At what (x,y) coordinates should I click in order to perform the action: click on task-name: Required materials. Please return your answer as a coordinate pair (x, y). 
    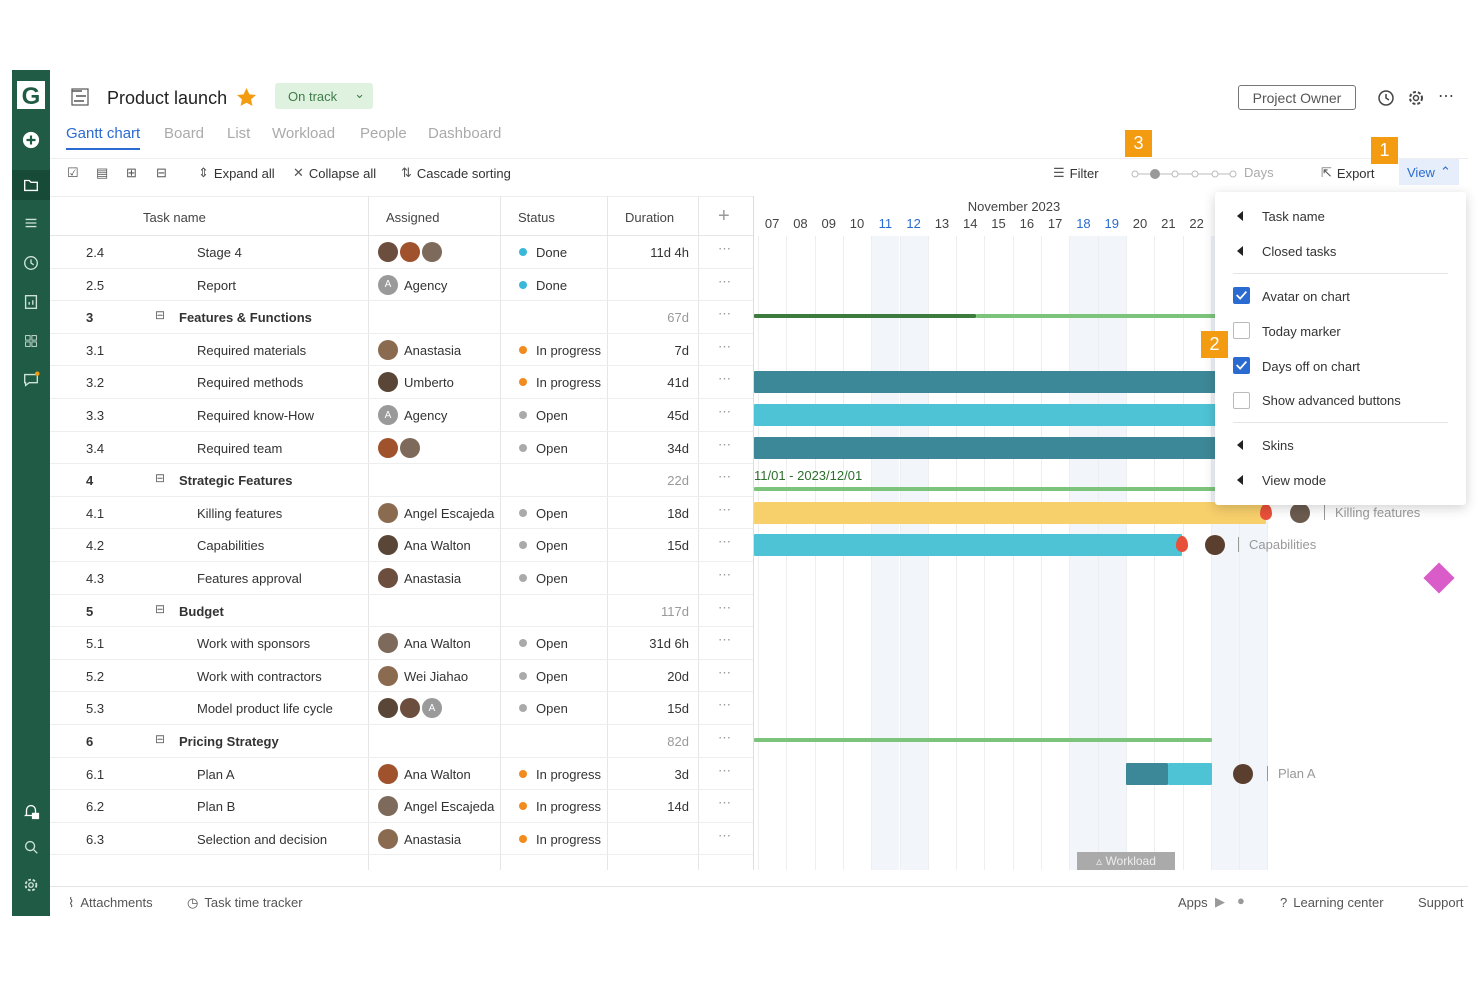
    Looking at the image, I should click on (252, 350).